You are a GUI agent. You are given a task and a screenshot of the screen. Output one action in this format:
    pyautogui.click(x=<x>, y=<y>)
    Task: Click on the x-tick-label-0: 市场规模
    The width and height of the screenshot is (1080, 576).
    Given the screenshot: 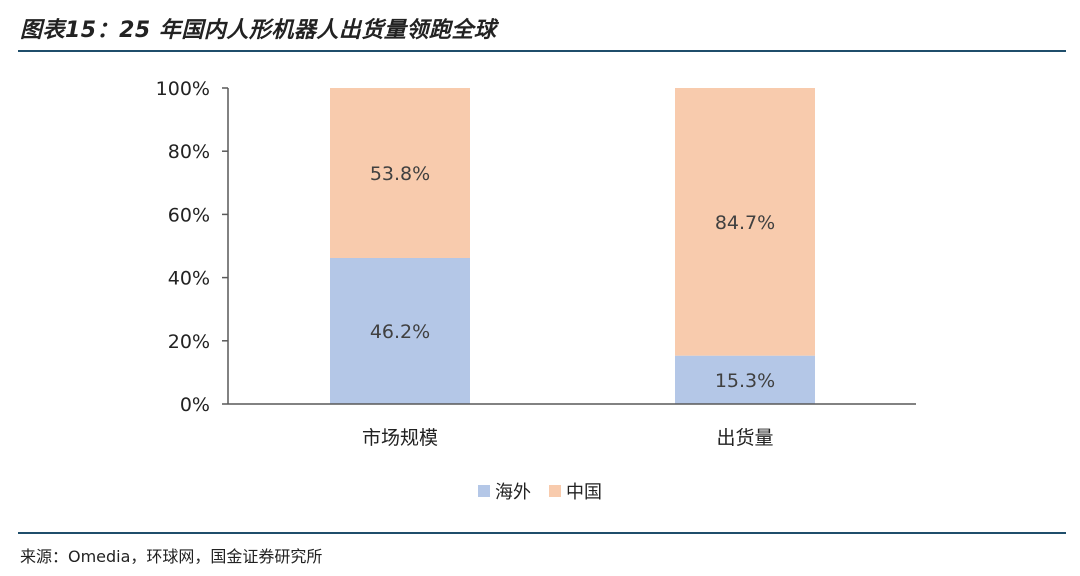 What is the action you would take?
    pyautogui.click(x=400, y=438)
    